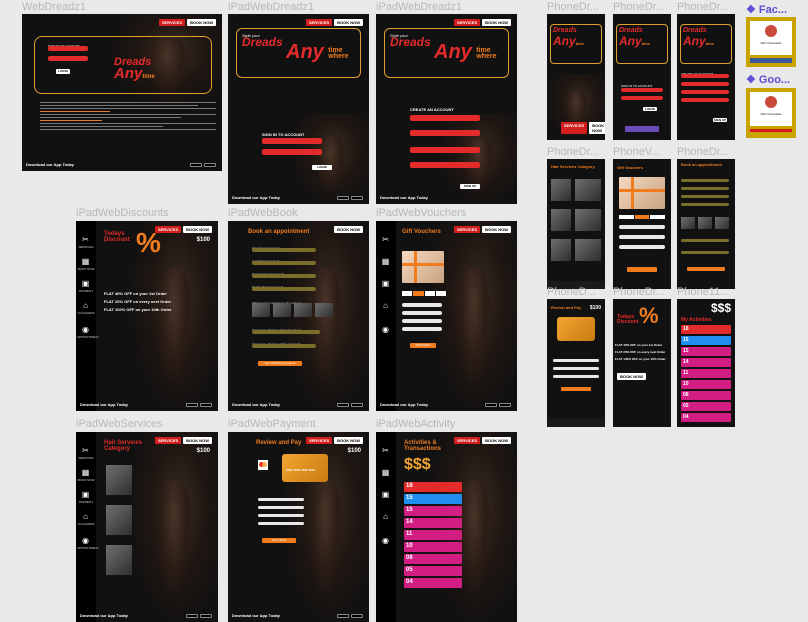 The height and width of the screenshot is (622, 808). What do you see at coordinates (281, 499) in the screenshot?
I see `card-holder-field` at bounding box center [281, 499].